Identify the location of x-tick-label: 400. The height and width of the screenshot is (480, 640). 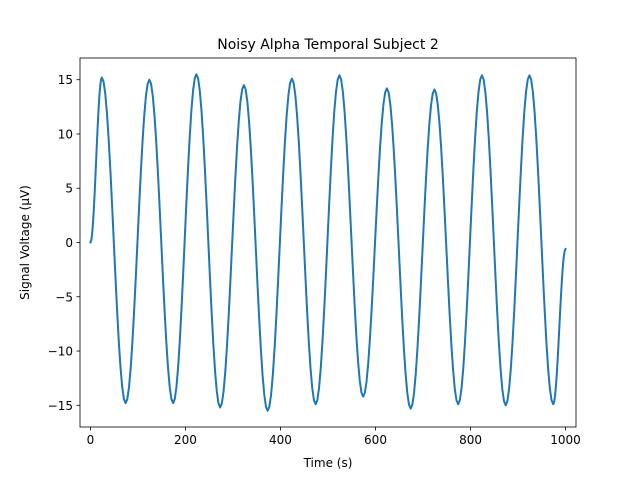
(280, 440).